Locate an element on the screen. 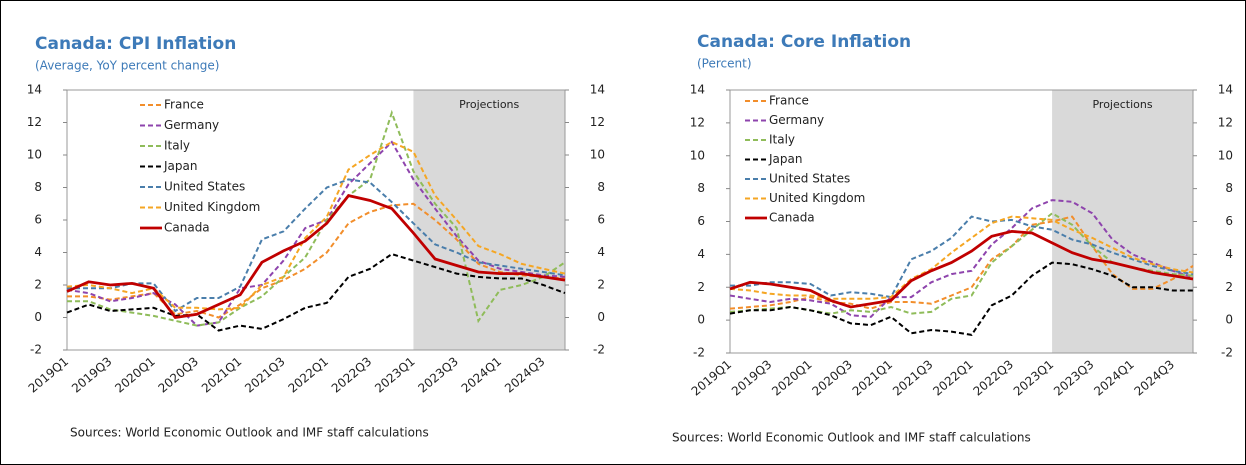 The image size is (1246, 465). chart-subtitle: (Percent) is located at coordinates (724, 64).